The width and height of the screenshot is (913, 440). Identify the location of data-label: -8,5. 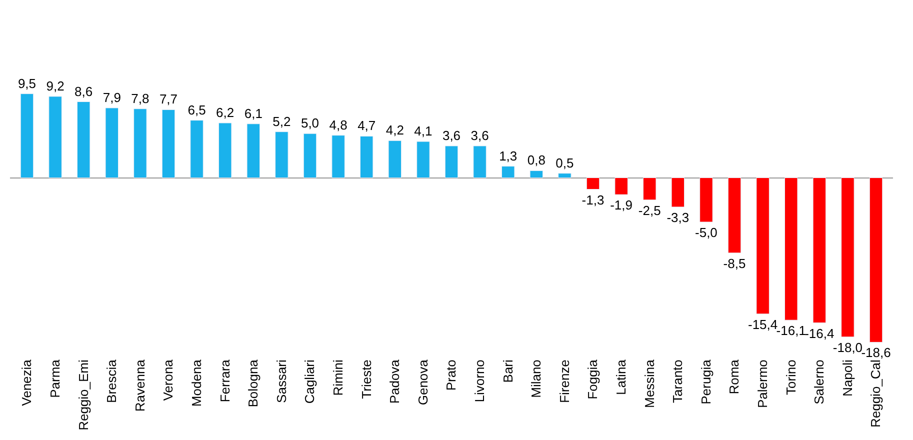
(734, 263).